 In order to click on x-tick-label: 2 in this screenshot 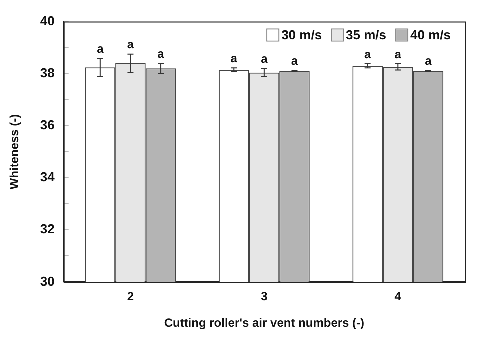, I will do `click(130, 297)`.